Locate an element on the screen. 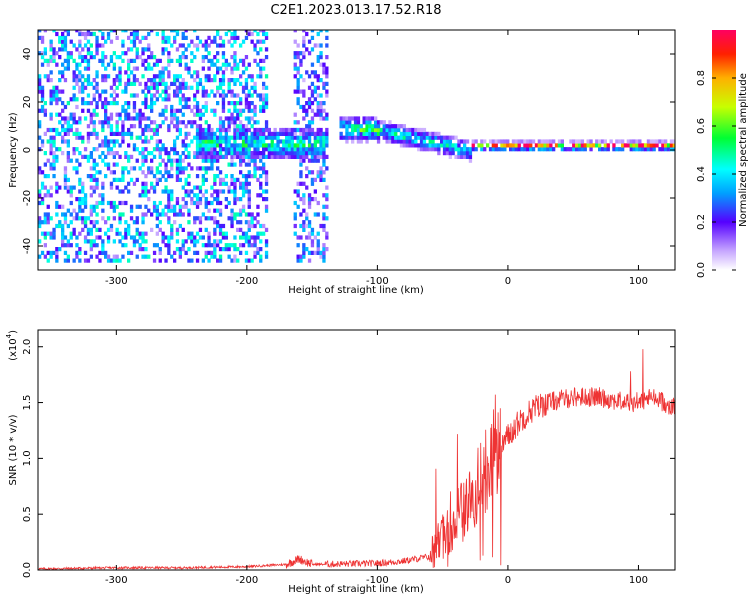 The width and height of the screenshot is (750, 604). colorbar-label: Normalized spectral amplitude is located at coordinates (743, 150).